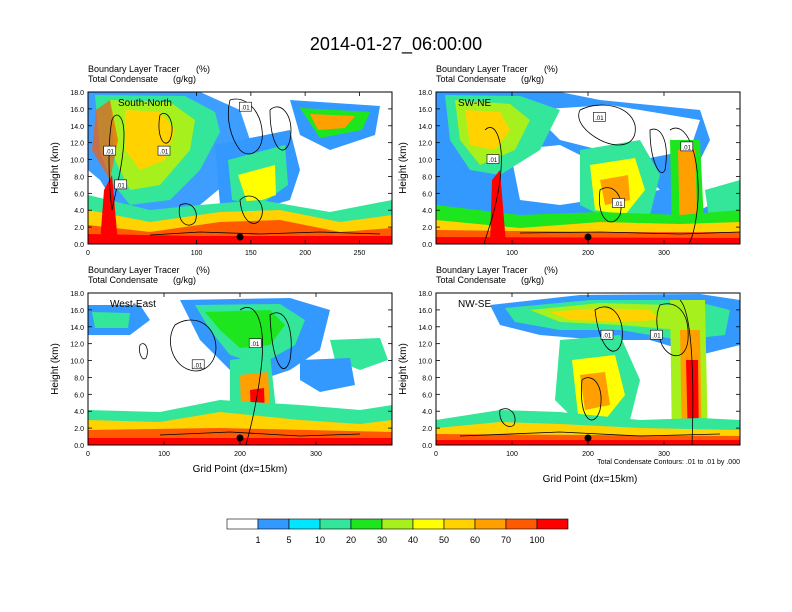 Image resolution: width=792 pixels, height=612 pixels. What do you see at coordinates (257, 540) in the screenshot?
I see `legend-label: 1` at bounding box center [257, 540].